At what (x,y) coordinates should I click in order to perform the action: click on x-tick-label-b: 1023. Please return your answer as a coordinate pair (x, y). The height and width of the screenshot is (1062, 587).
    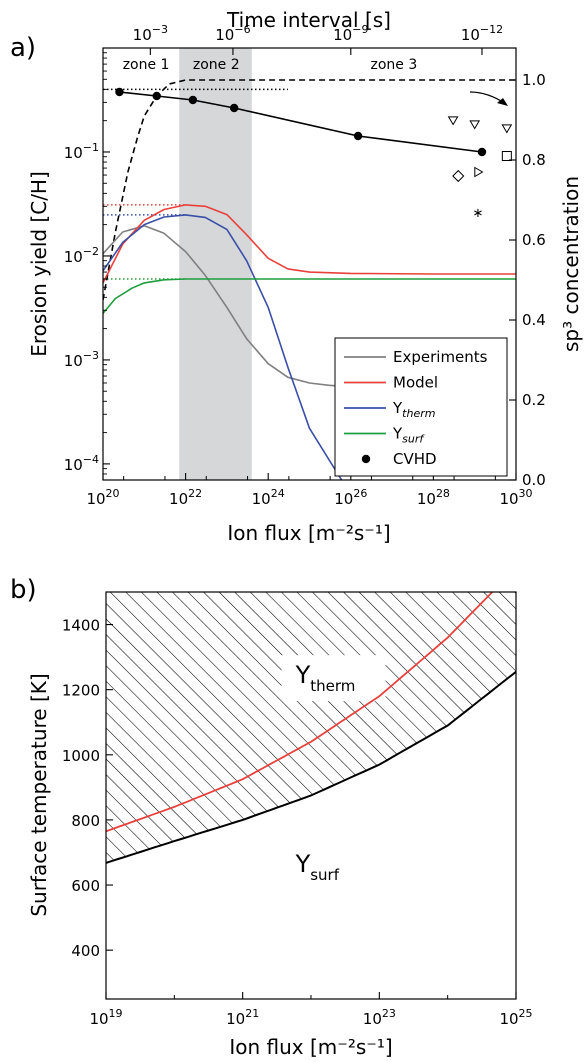
    Looking at the image, I should click on (379, 1017).